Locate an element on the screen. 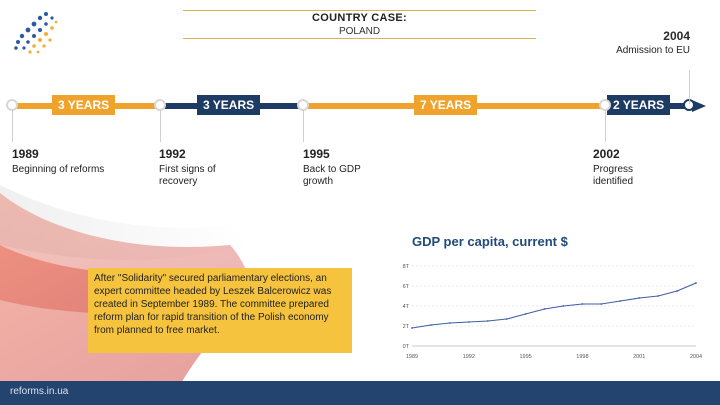  event-label-1989: Beginning of reforms is located at coordinates (58, 169).